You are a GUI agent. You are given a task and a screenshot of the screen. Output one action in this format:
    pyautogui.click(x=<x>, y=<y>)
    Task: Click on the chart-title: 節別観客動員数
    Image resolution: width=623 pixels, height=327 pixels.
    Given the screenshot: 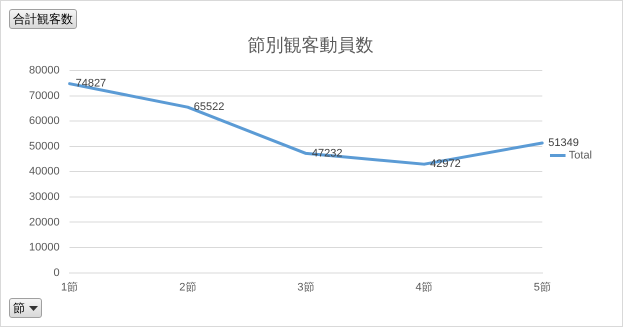 What is the action you would take?
    pyautogui.click(x=311, y=44)
    